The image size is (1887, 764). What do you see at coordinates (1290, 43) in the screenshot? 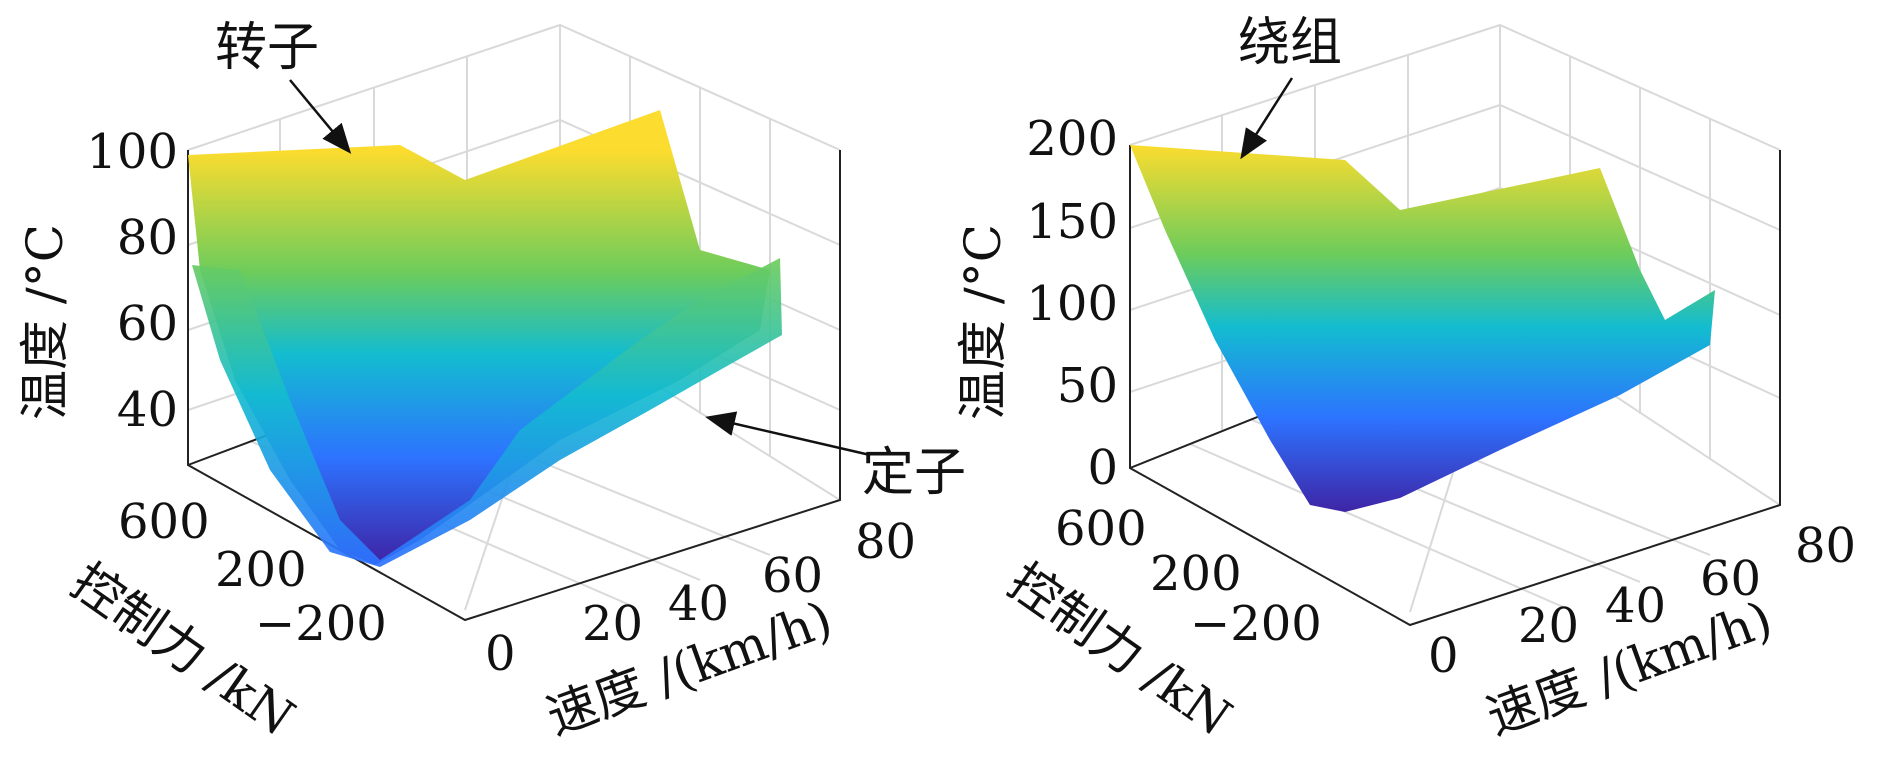
I see `winding-annotation: 绕组` at bounding box center [1290, 43].